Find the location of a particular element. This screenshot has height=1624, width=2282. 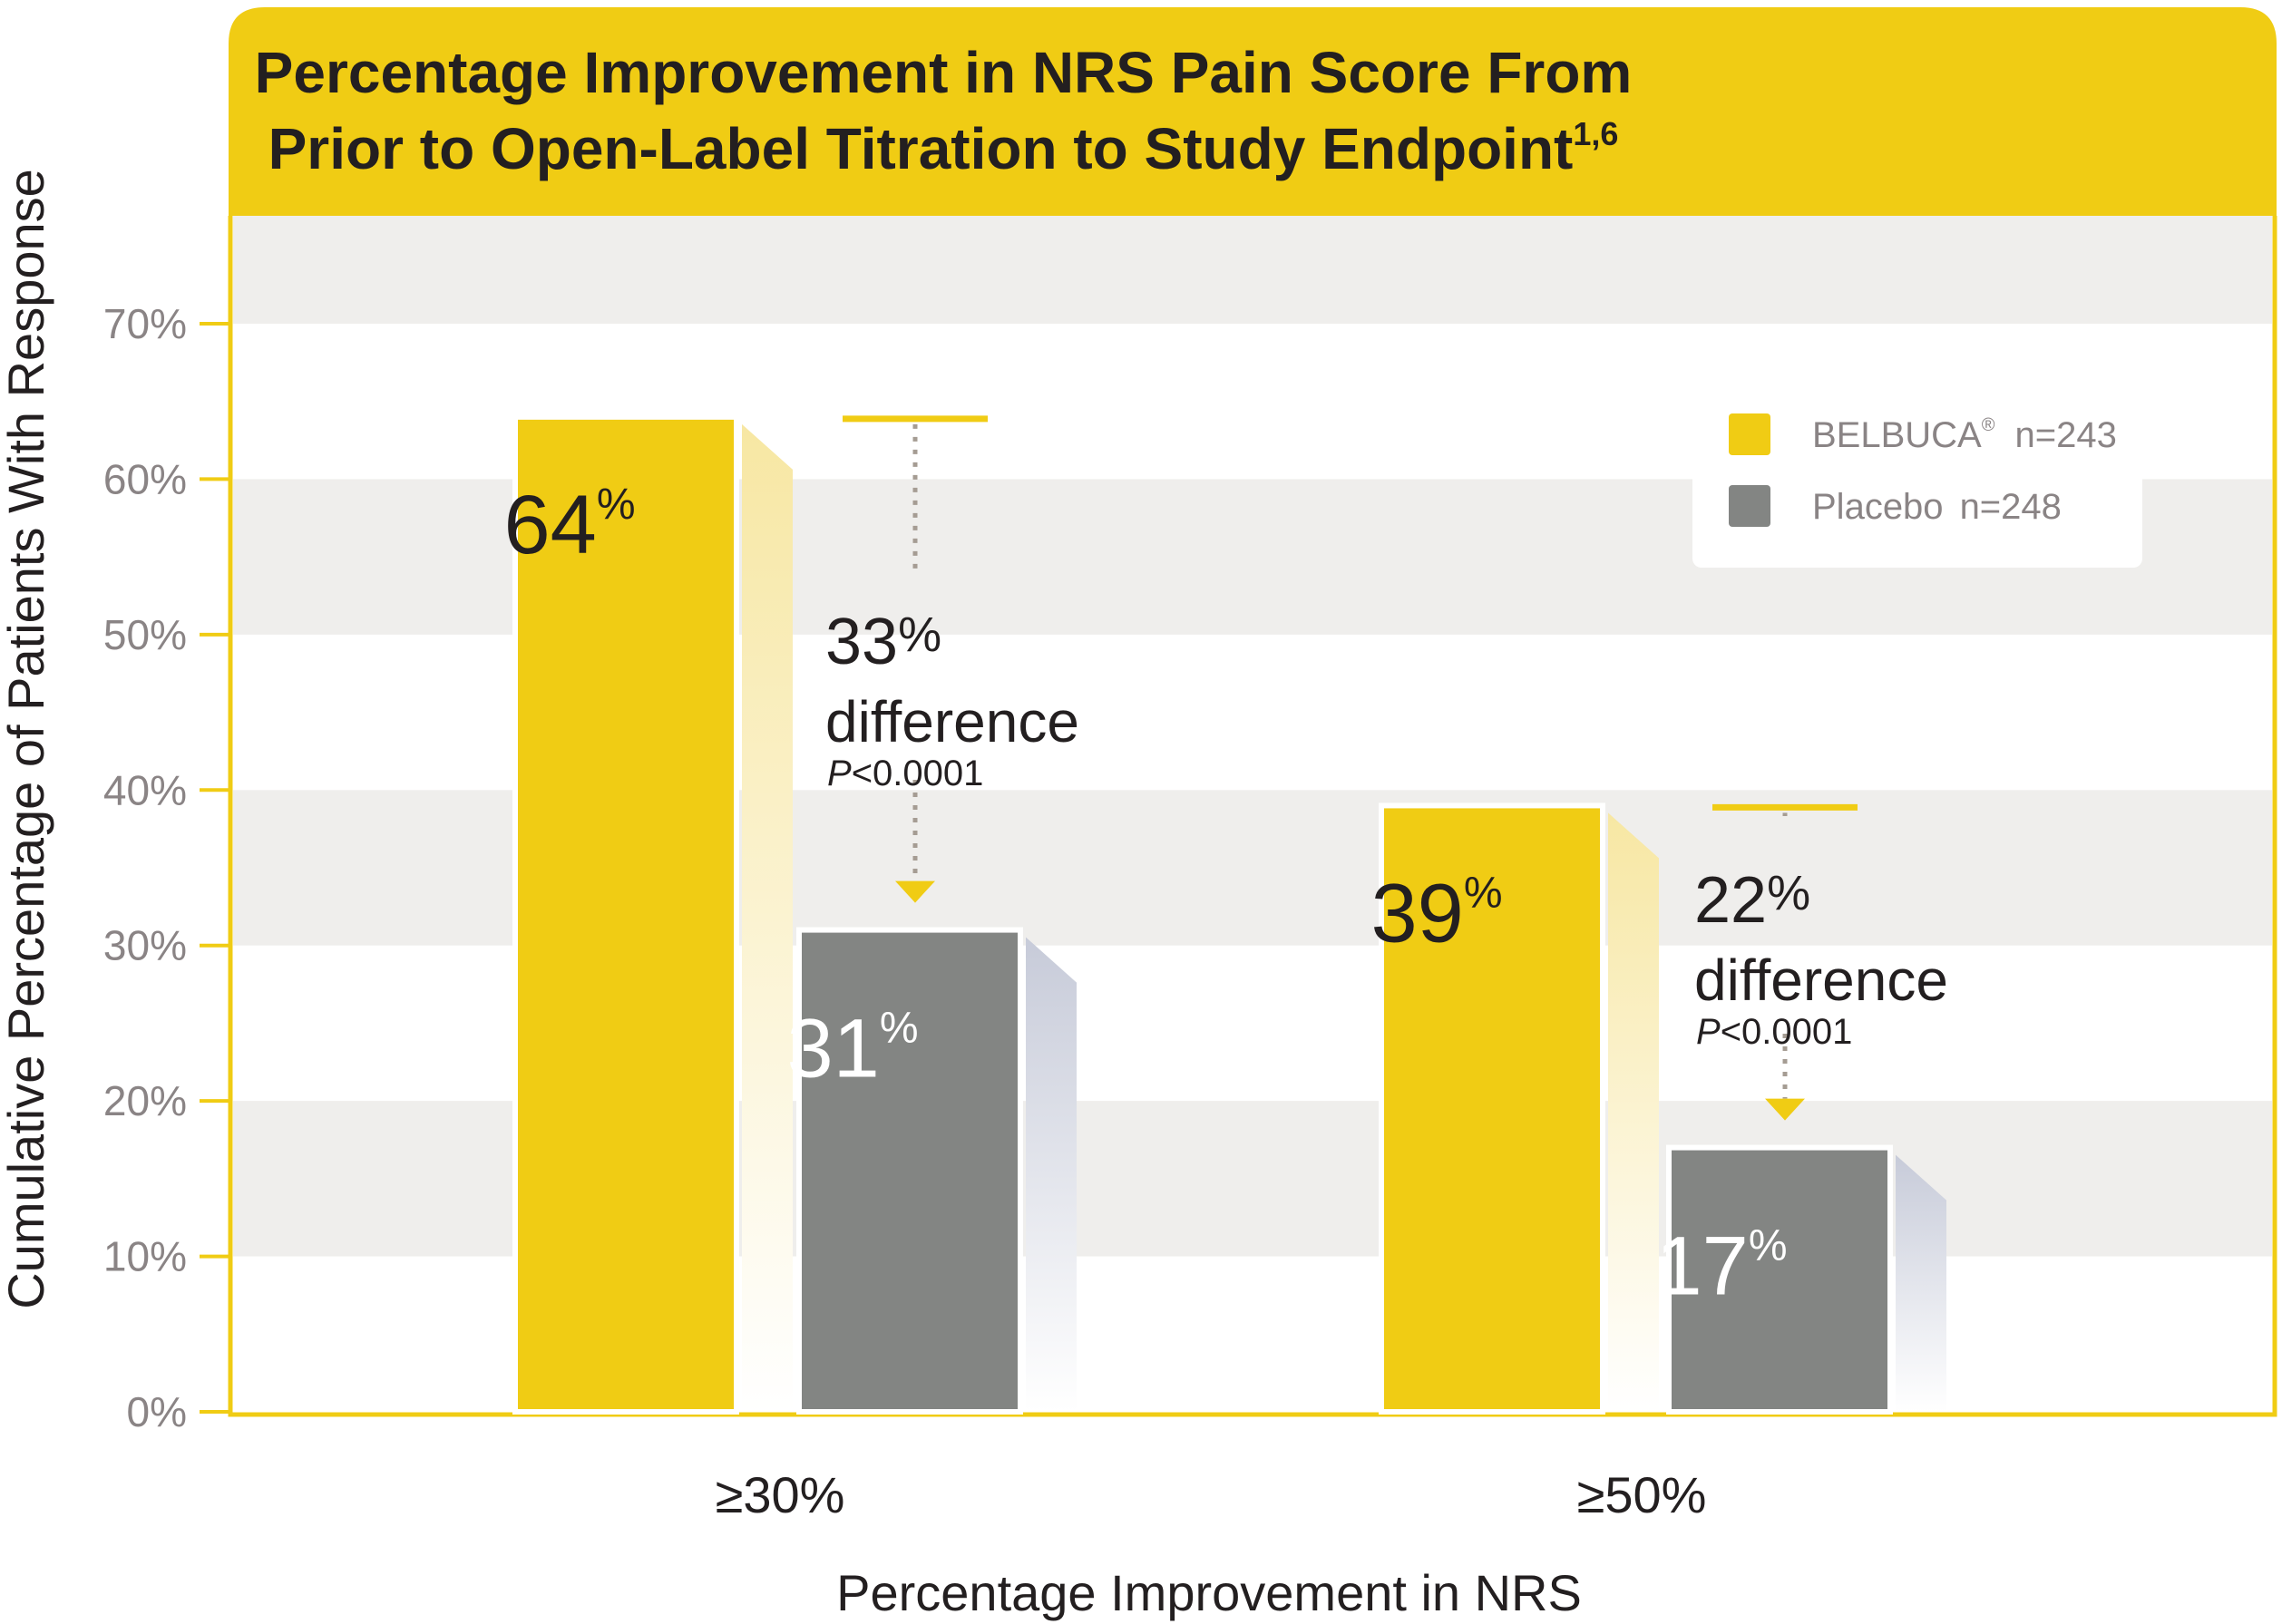

bar-label-value: 31 is located at coordinates (832, 1049).